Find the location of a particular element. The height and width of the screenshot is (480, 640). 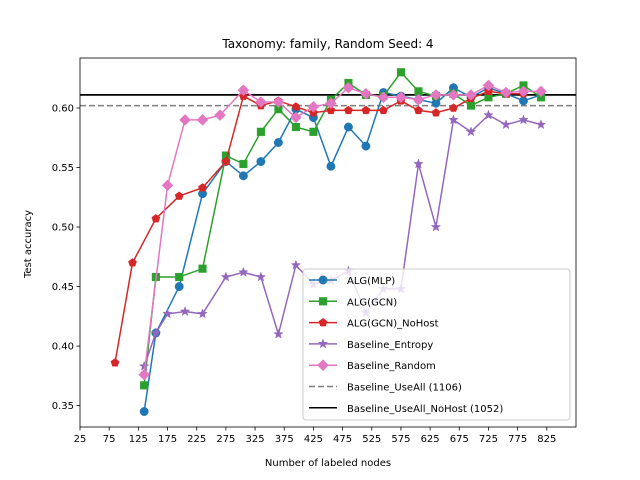

y-tick-label: 0.35 is located at coordinates (63, 406).